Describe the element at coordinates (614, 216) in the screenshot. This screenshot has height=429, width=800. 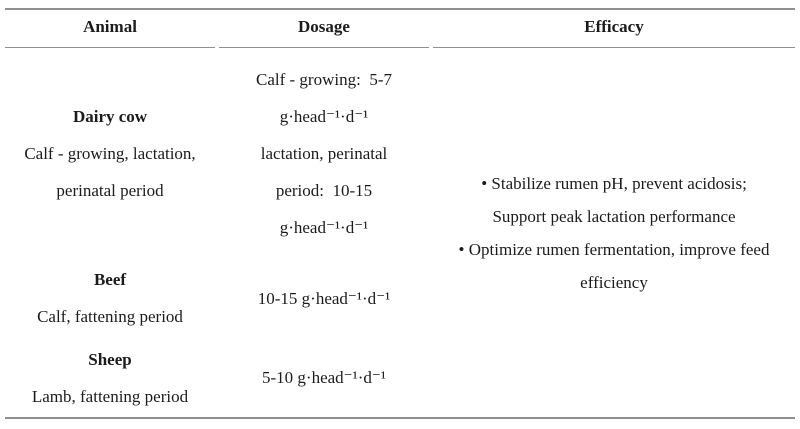
I see `efficacy-line: Support peak lactation performance` at that location.